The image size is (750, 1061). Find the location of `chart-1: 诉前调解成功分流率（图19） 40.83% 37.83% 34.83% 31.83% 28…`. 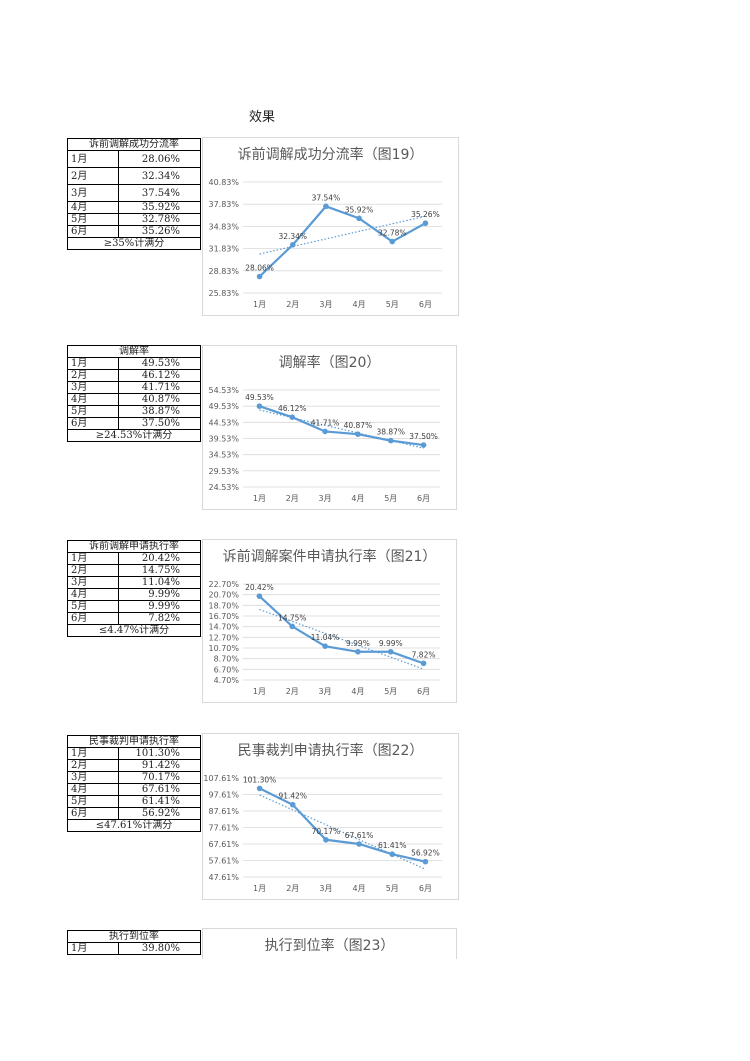

chart-1: 诉前调解成功分流率（图19） 40.83% 37.83% 34.83% 31.83% 28… is located at coordinates (330, 226).